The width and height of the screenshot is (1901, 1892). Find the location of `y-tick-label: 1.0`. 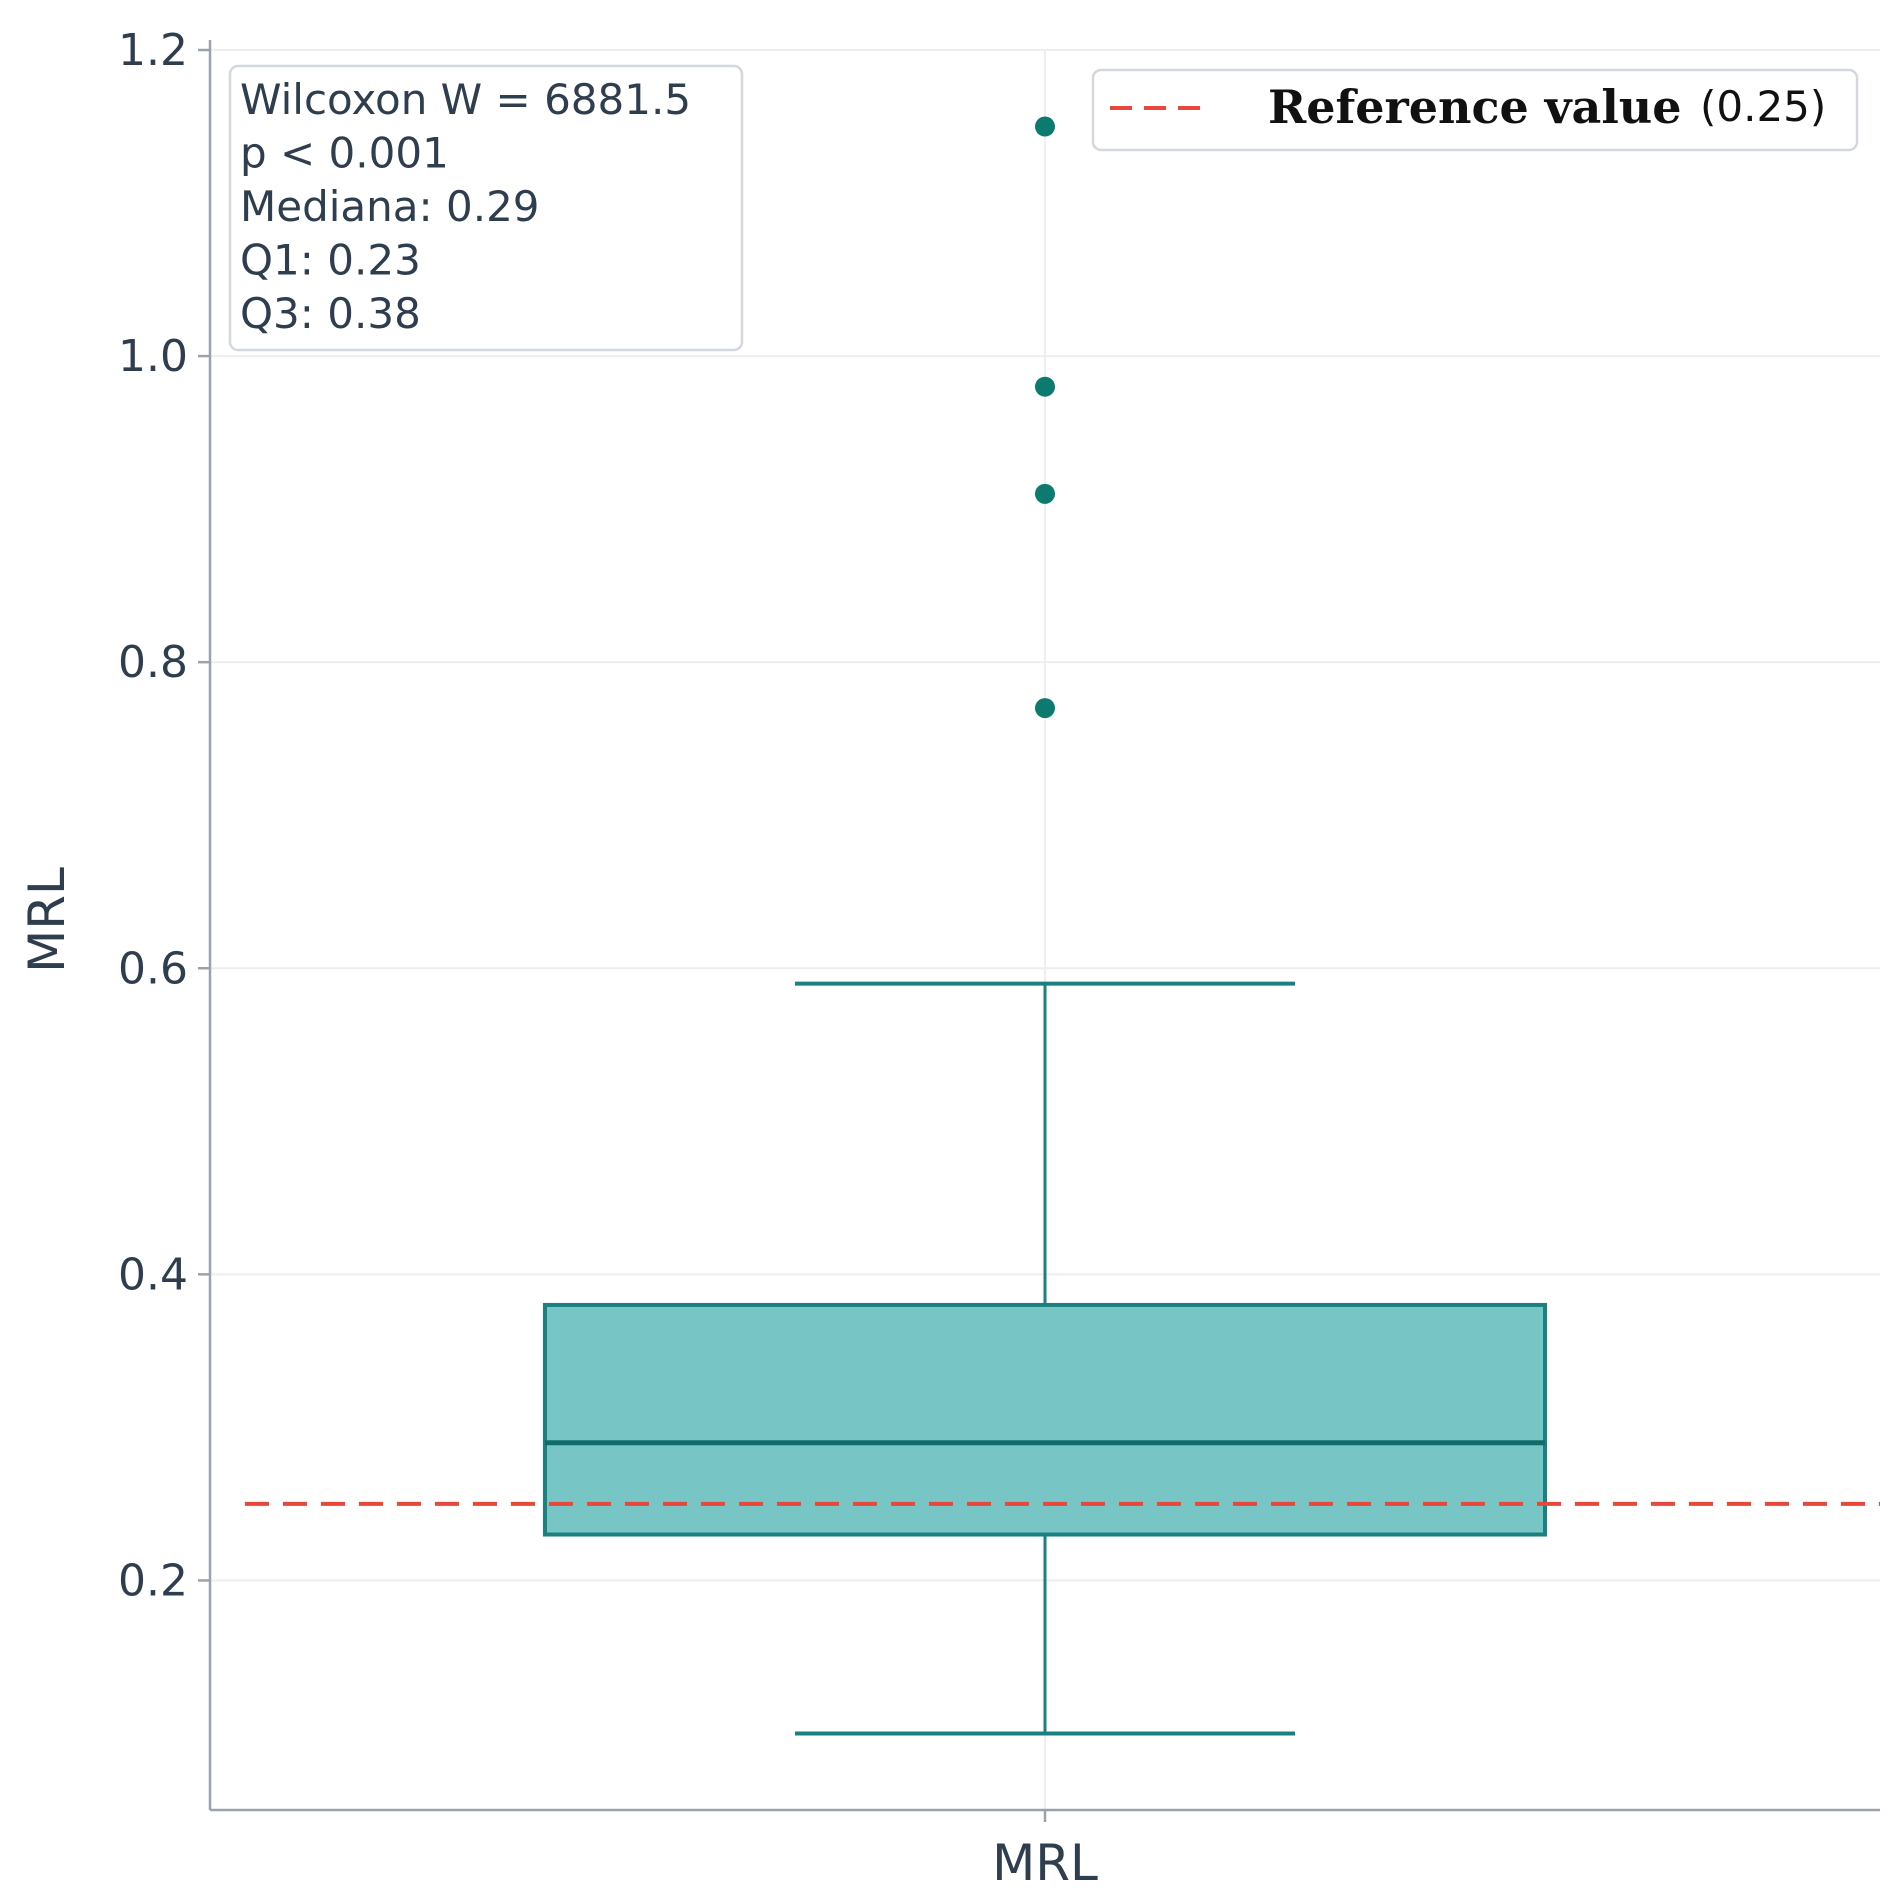

y-tick-label: 1.0 is located at coordinates (153, 356).